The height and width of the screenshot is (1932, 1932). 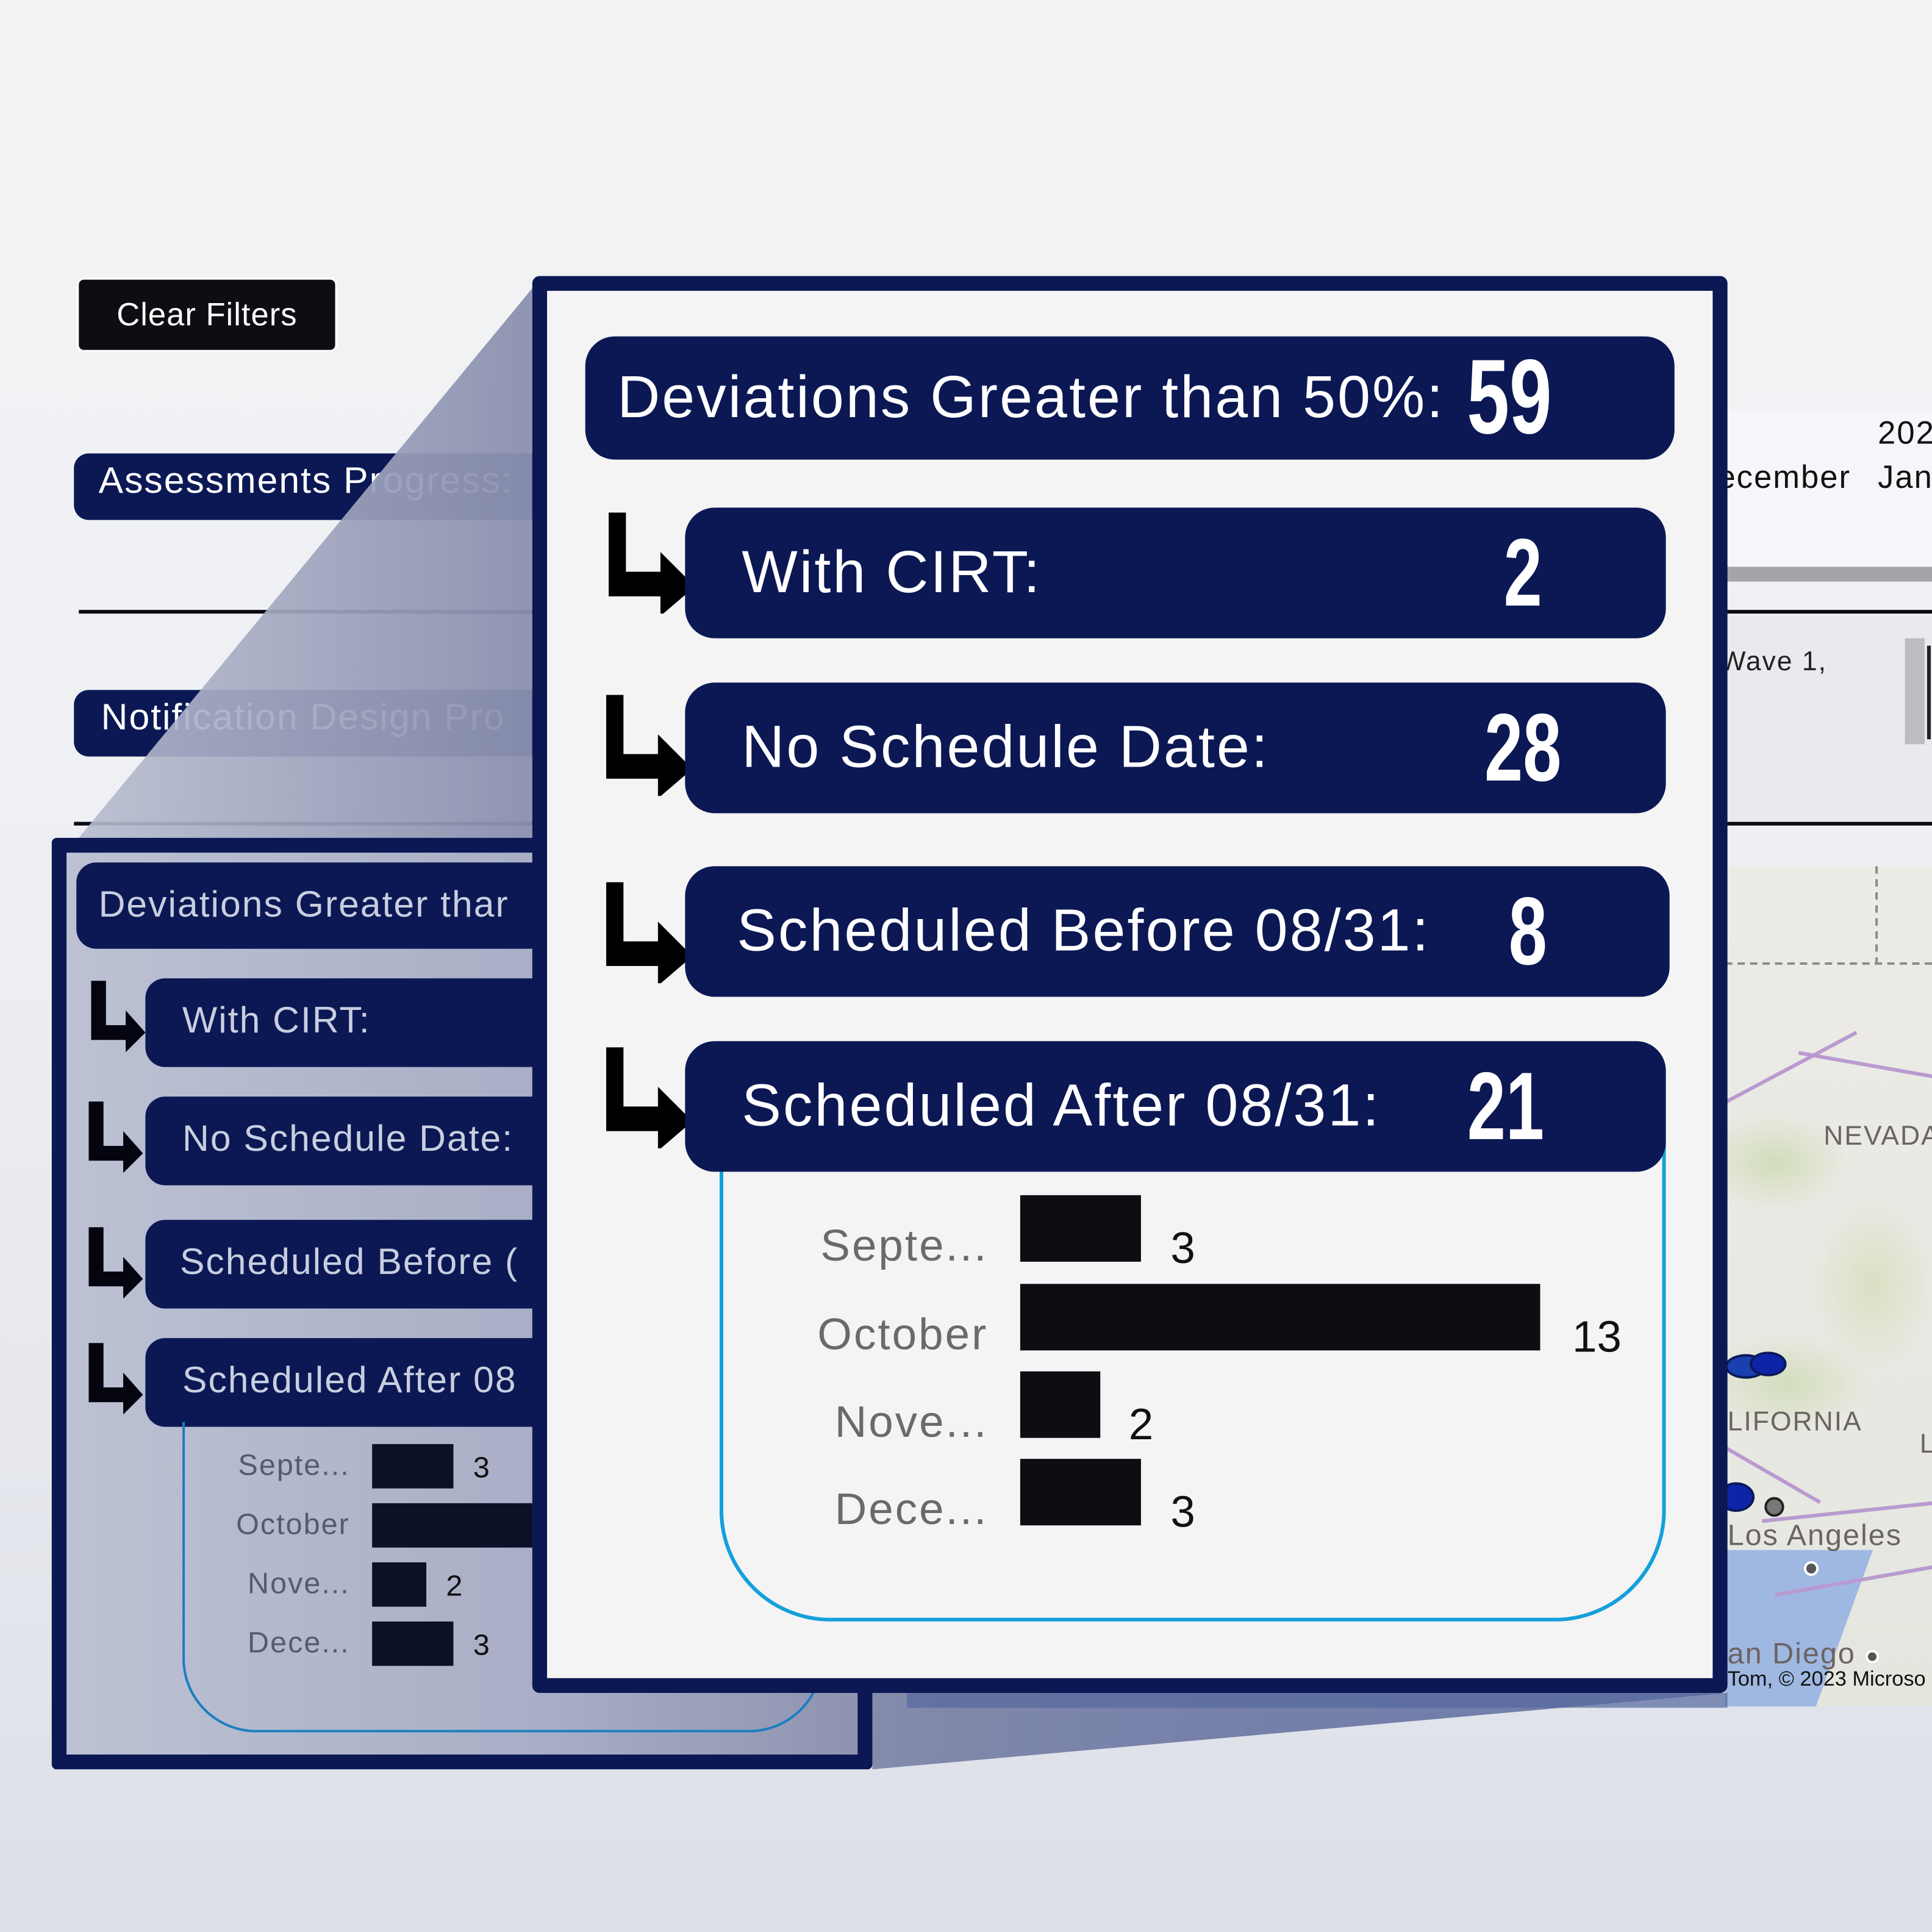 I want to click on no-schedule-date-label-small: No Schedule Date:, so click(x=348, y=1139).